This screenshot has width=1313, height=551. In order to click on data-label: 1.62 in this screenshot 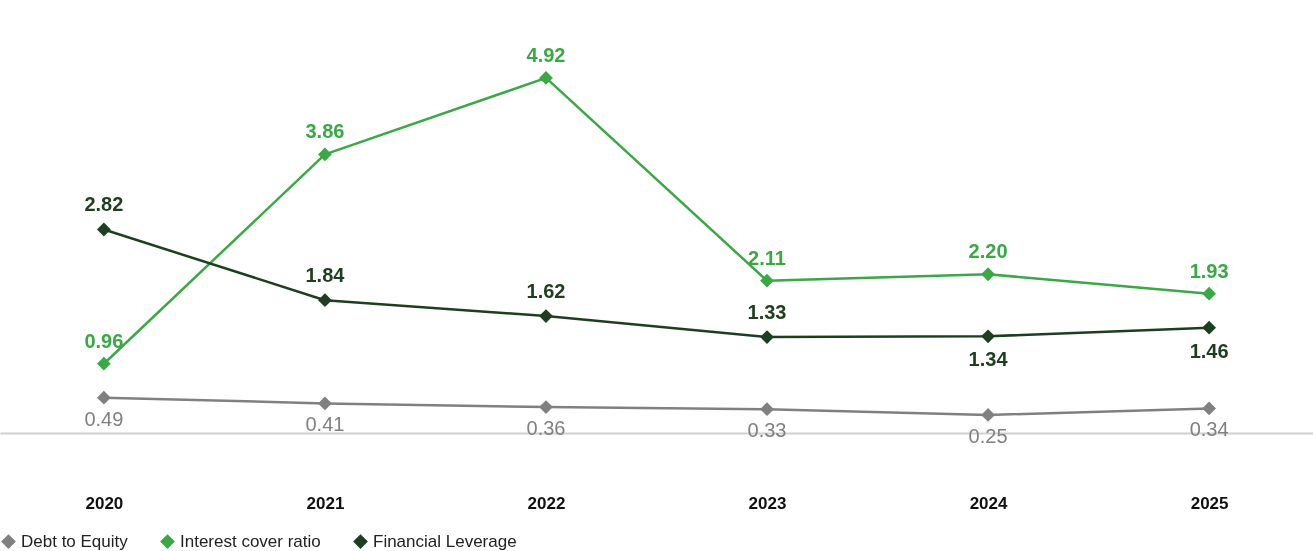, I will do `click(546, 291)`.